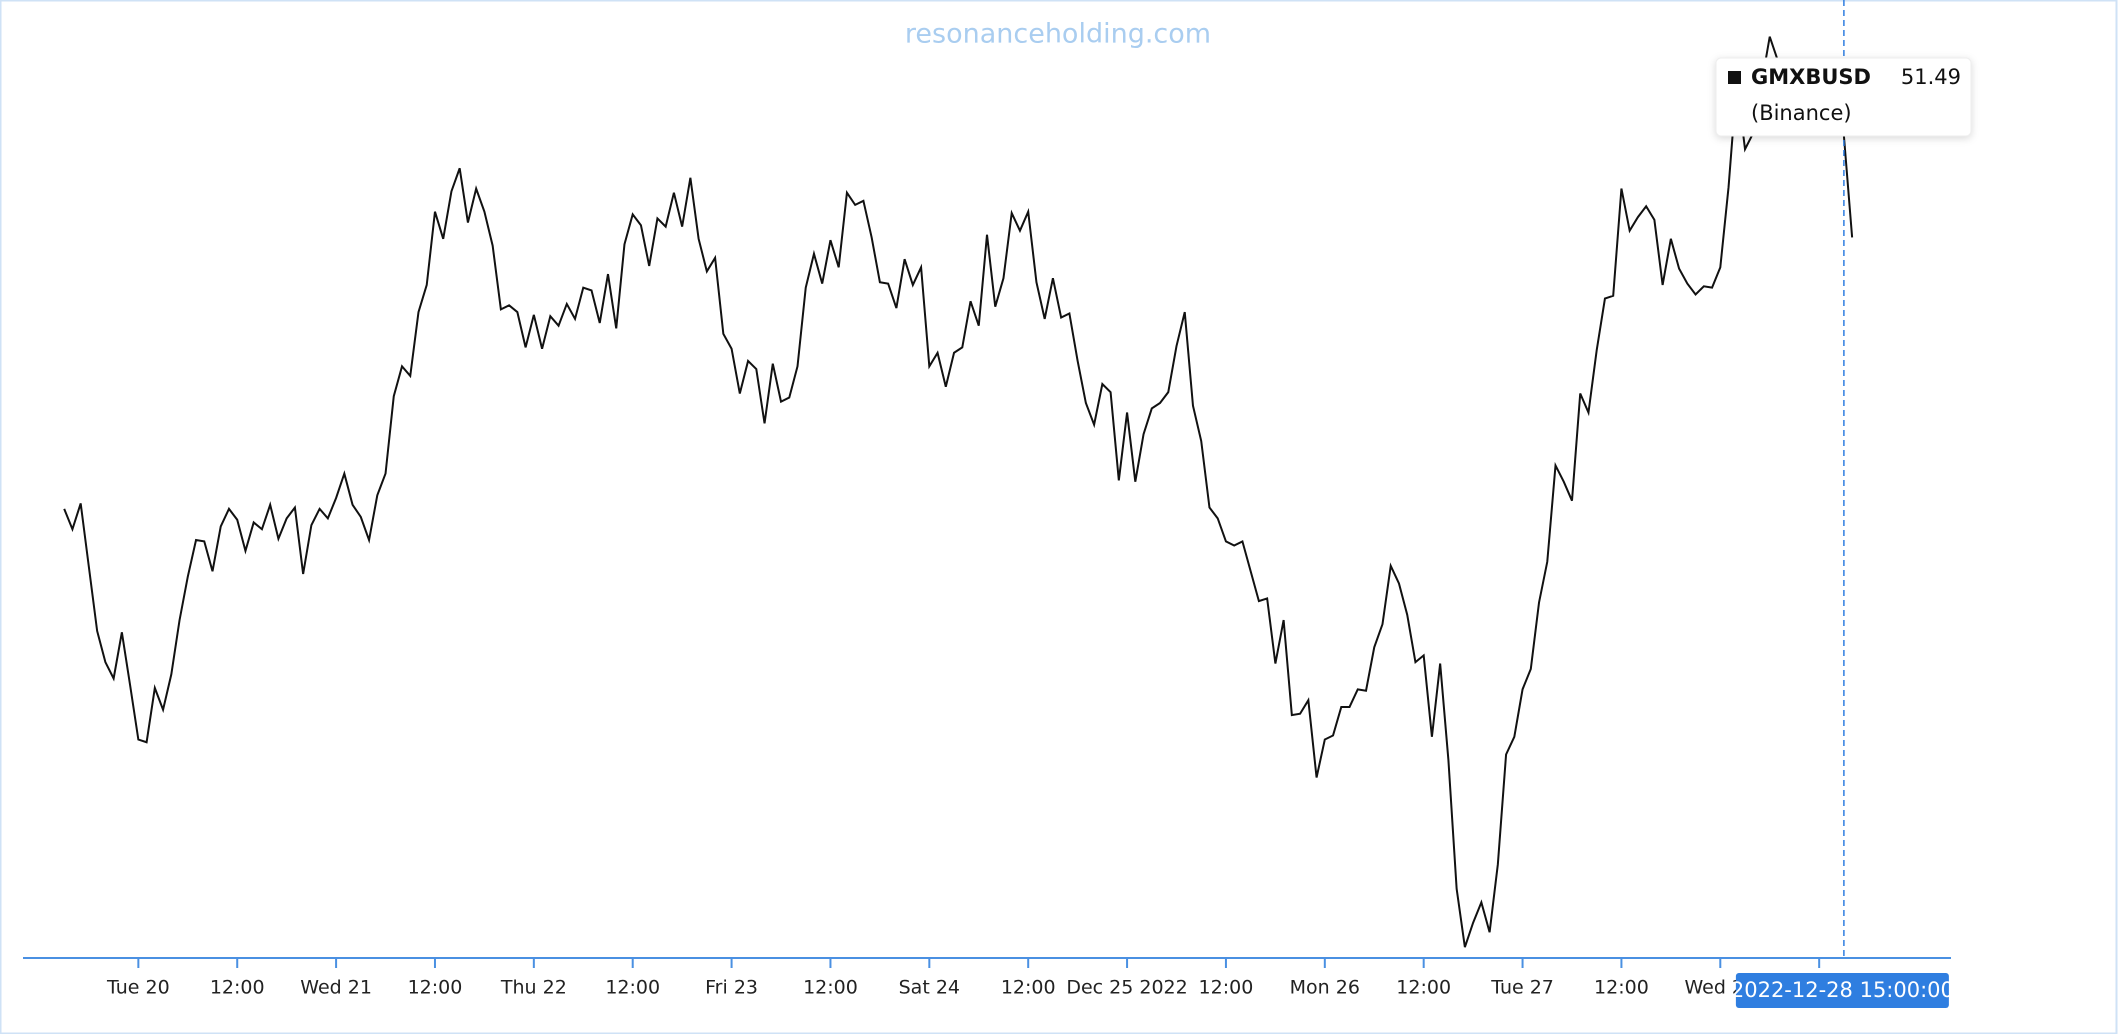 This screenshot has height=1034, width=2122. Describe the element at coordinates (533, 988) in the screenshot. I see `x-tick-label: Thu 22` at that location.